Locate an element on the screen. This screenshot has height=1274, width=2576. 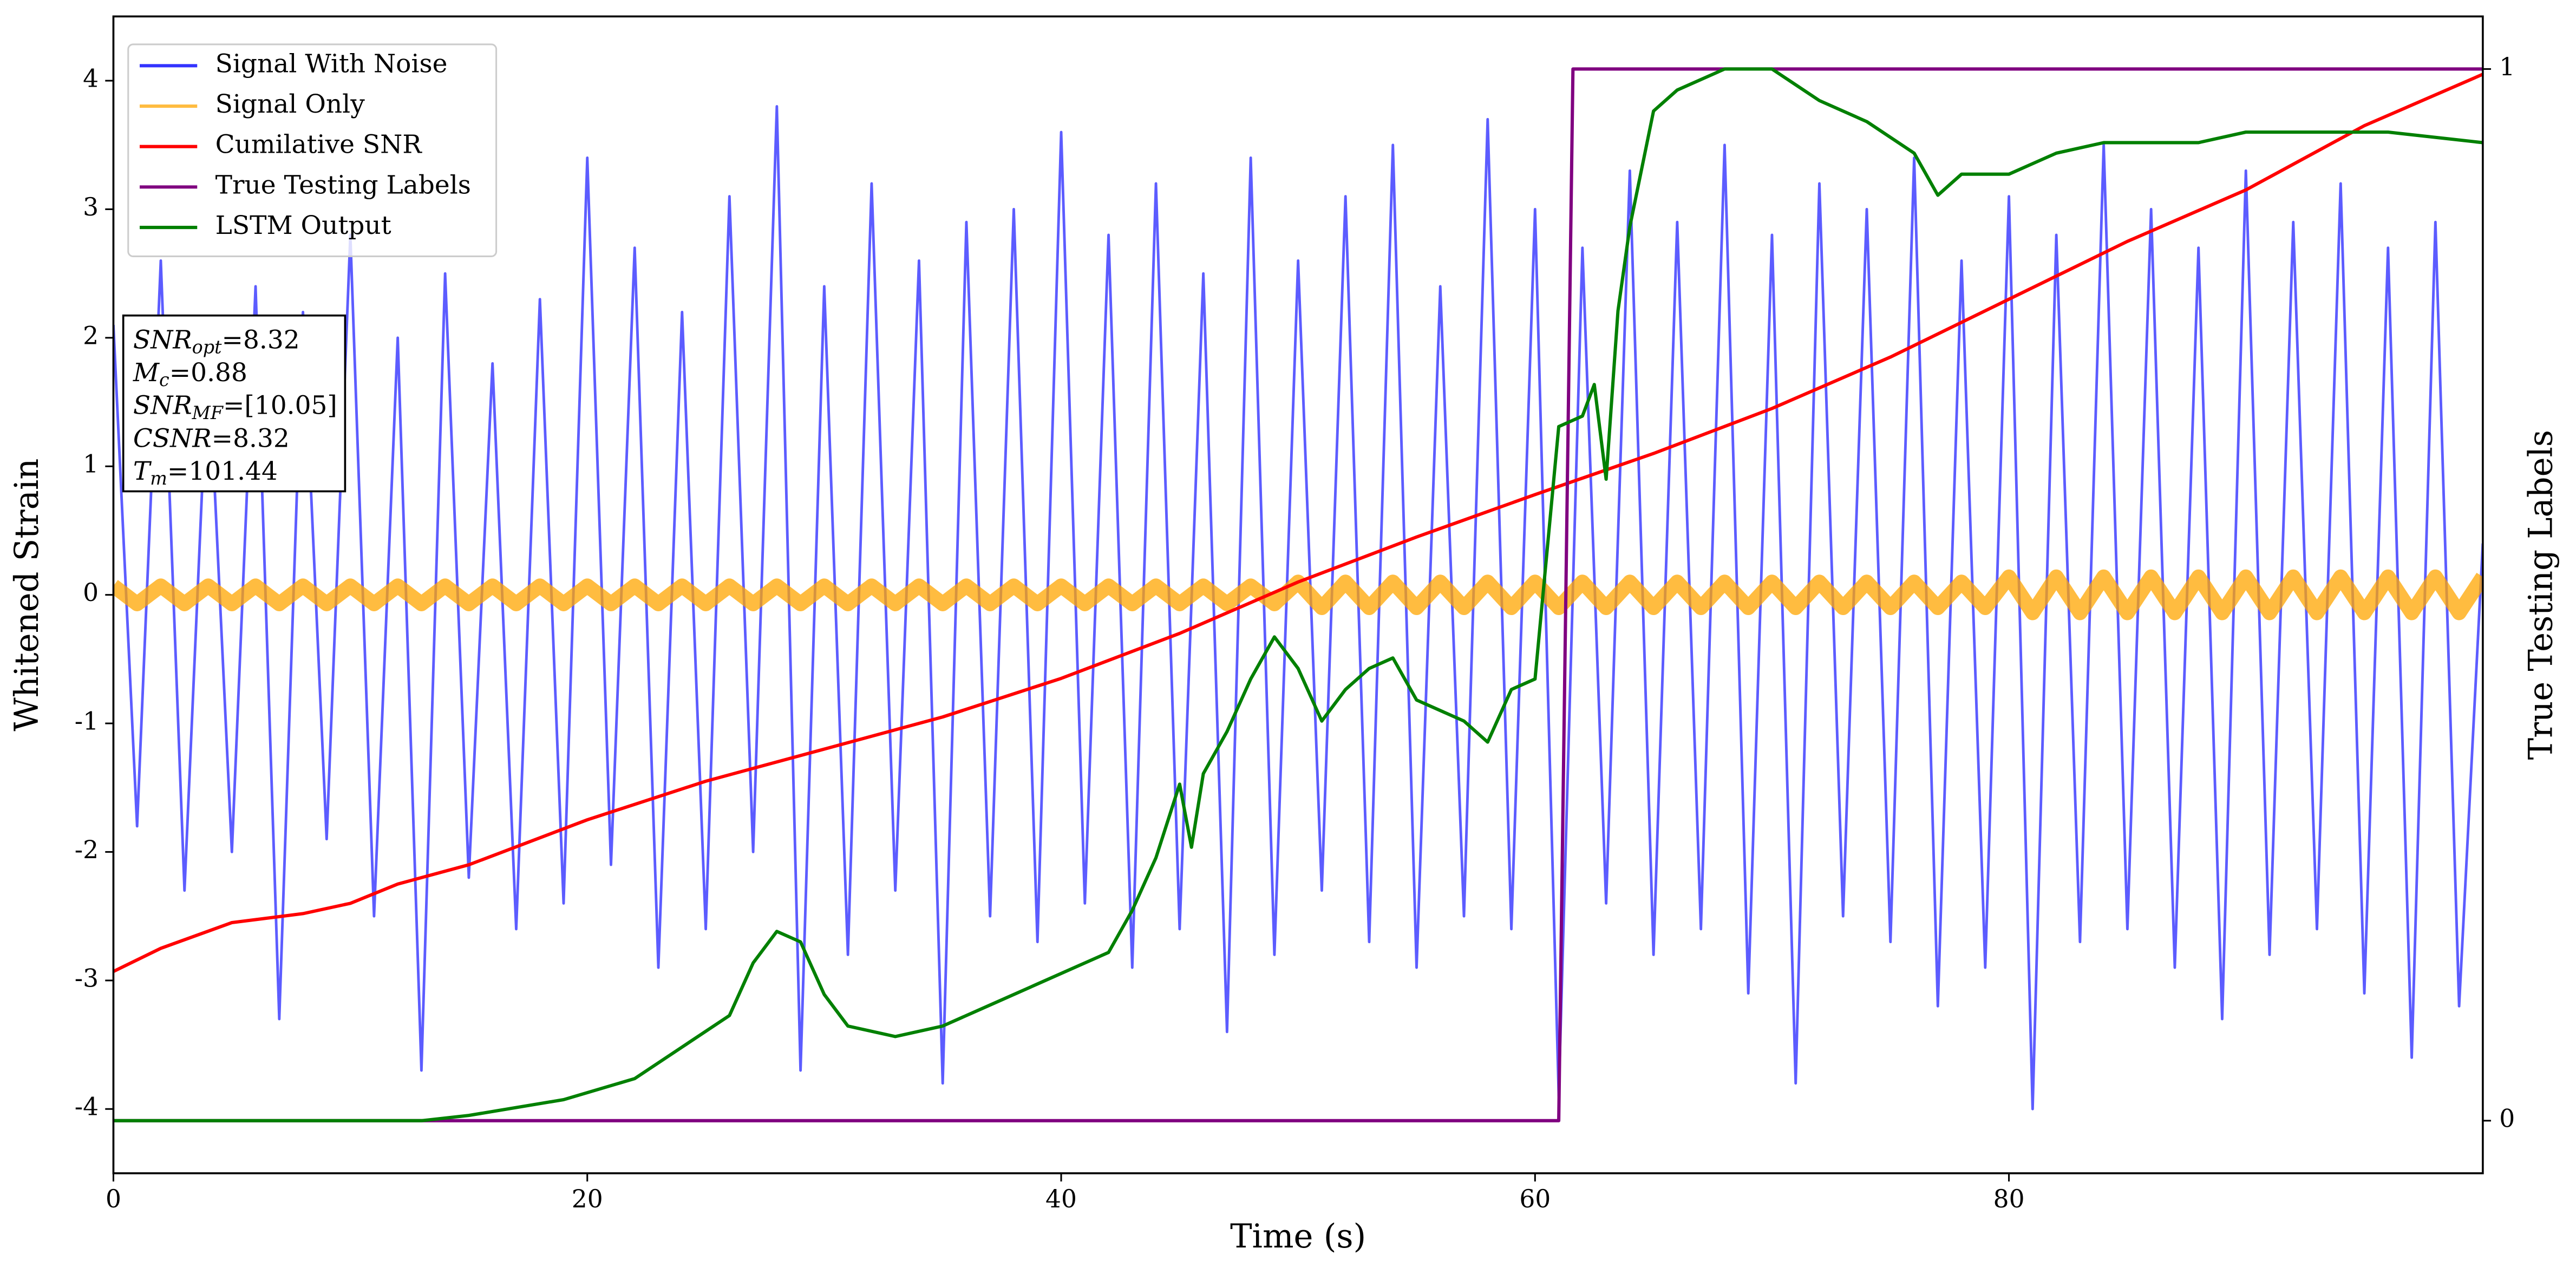
annotation: Mc=0.88 is located at coordinates (190, 374).